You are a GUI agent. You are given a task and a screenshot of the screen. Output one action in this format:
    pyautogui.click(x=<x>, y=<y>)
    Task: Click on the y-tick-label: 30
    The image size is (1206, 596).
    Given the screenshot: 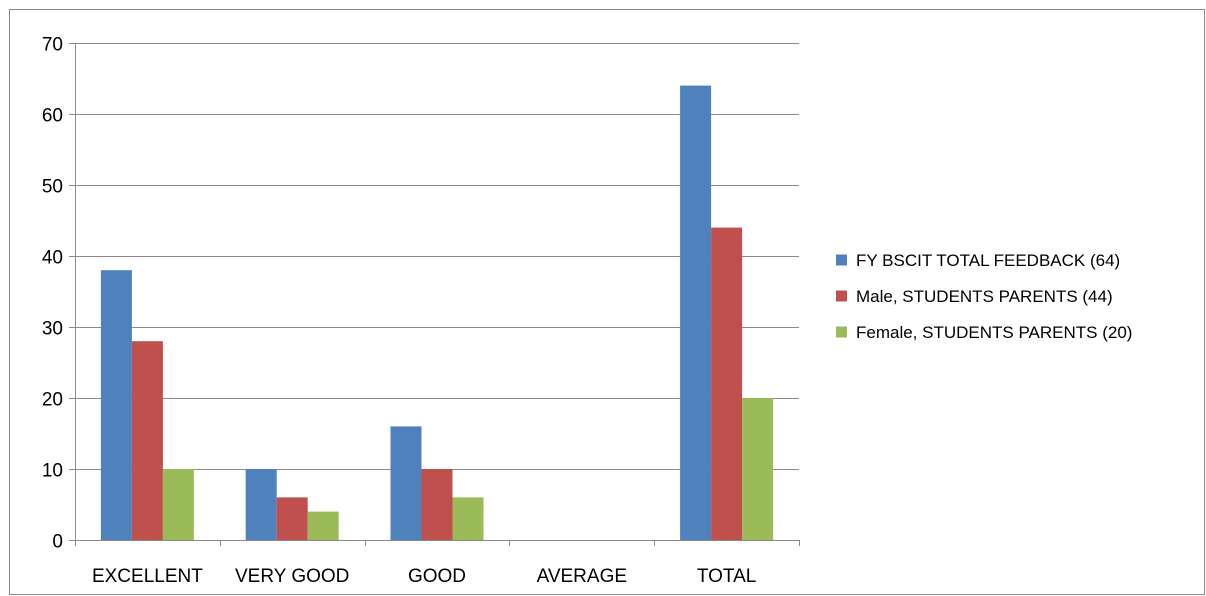 What is the action you would take?
    pyautogui.click(x=52, y=329)
    